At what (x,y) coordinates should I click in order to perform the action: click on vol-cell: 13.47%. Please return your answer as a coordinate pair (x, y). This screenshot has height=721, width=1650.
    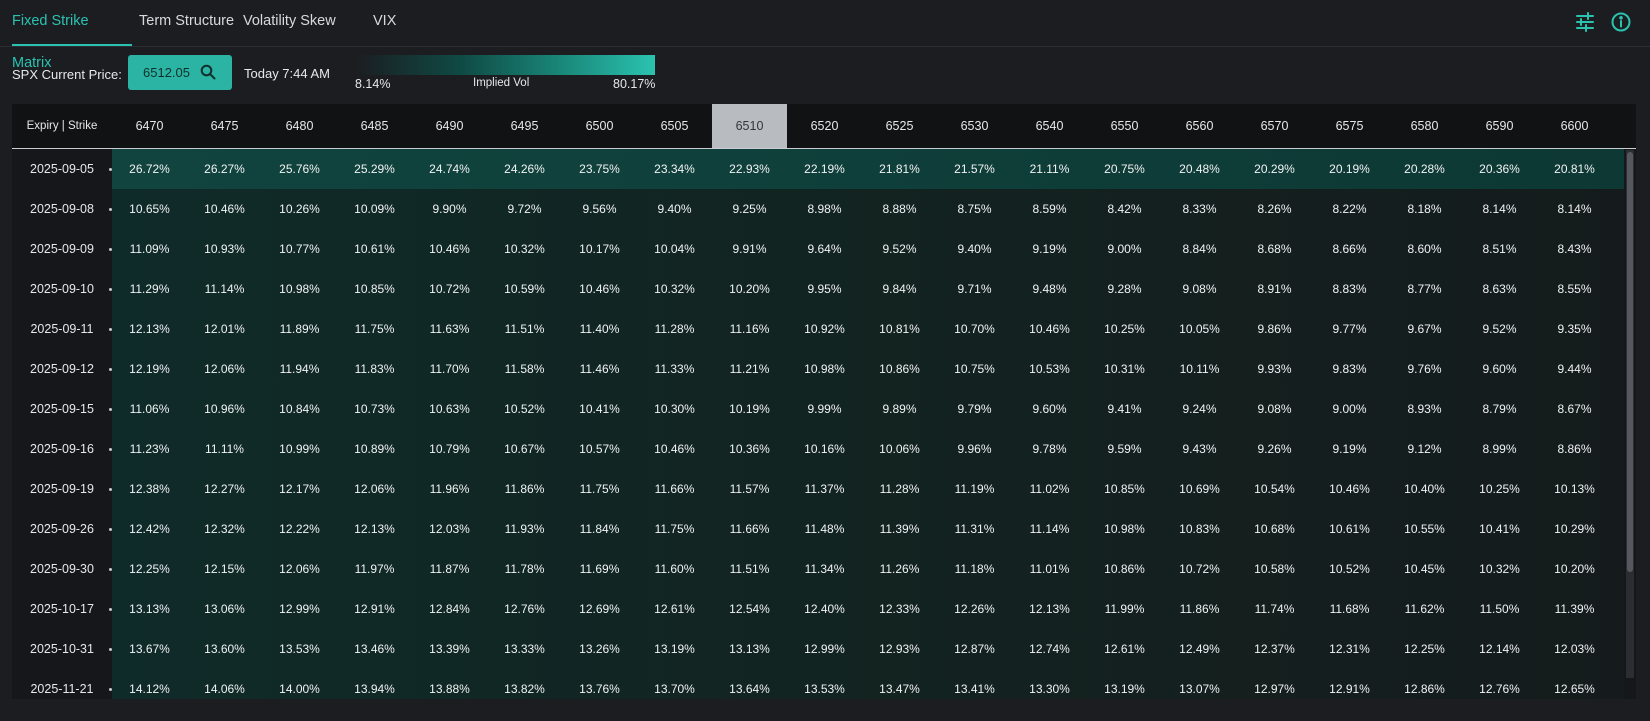
    Looking at the image, I should click on (899, 689).